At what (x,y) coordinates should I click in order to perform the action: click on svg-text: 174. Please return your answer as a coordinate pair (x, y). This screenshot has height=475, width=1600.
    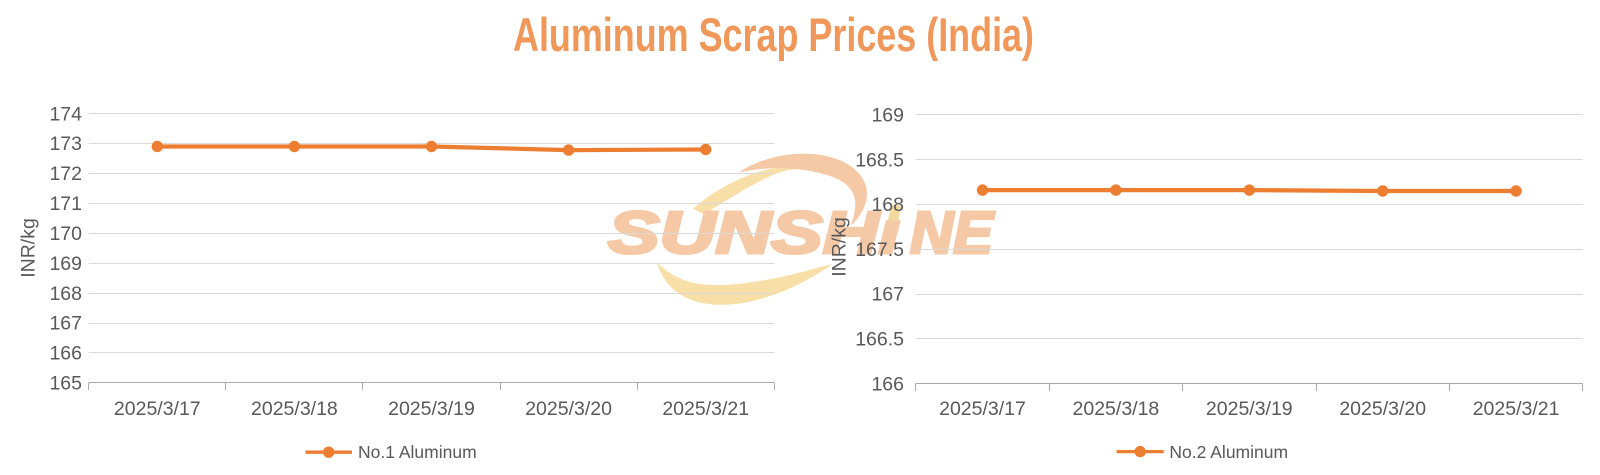
    Looking at the image, I should click on (65, 114).